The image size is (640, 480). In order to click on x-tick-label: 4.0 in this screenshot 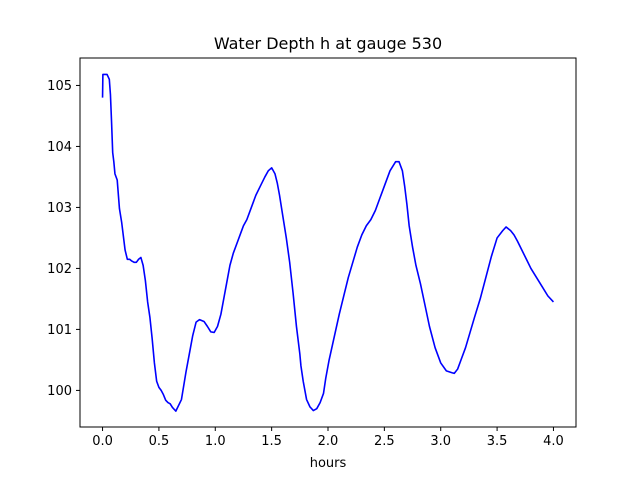, I will do `click(553, 441)`.